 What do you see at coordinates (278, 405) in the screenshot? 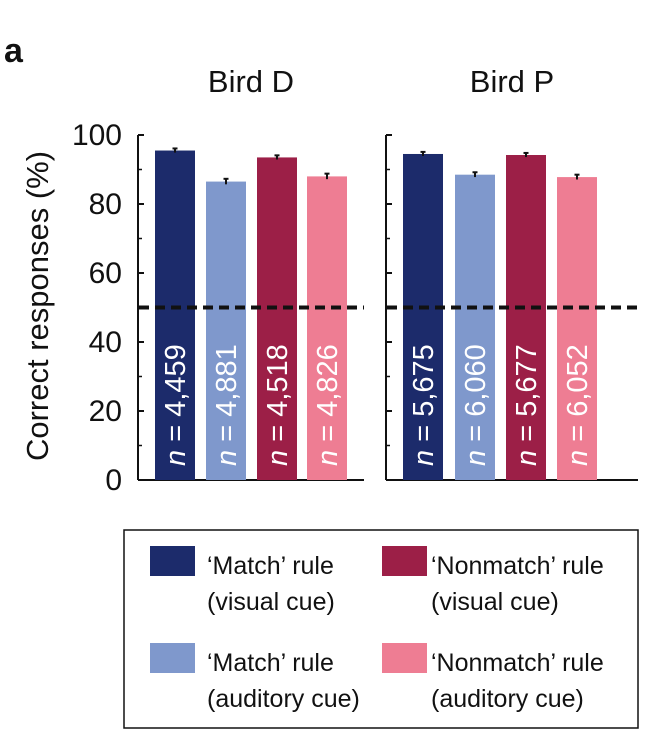
I see `bar-n-label: n = 4,518` at bounding box center [278, 405].